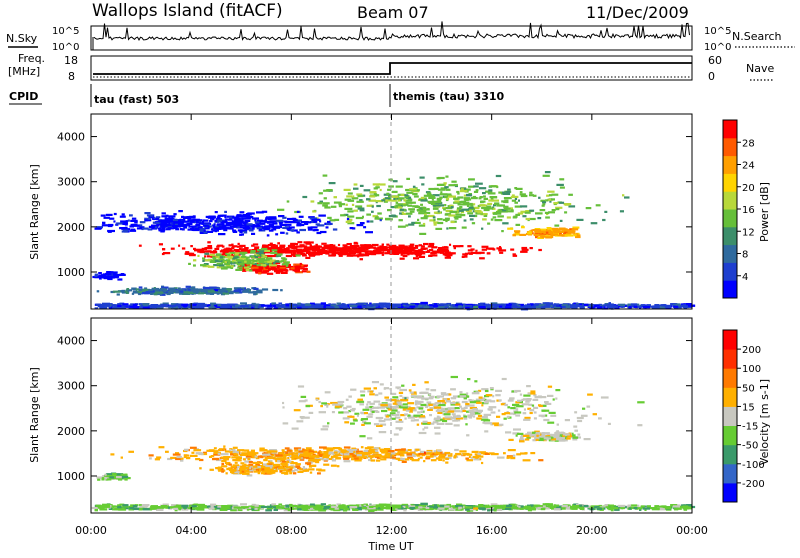 The width and height of the screenshot is (800, 558). Describe the element at coordinates (71, 182) in the screenshot. I see `y-tick-label: 3000` at that location.